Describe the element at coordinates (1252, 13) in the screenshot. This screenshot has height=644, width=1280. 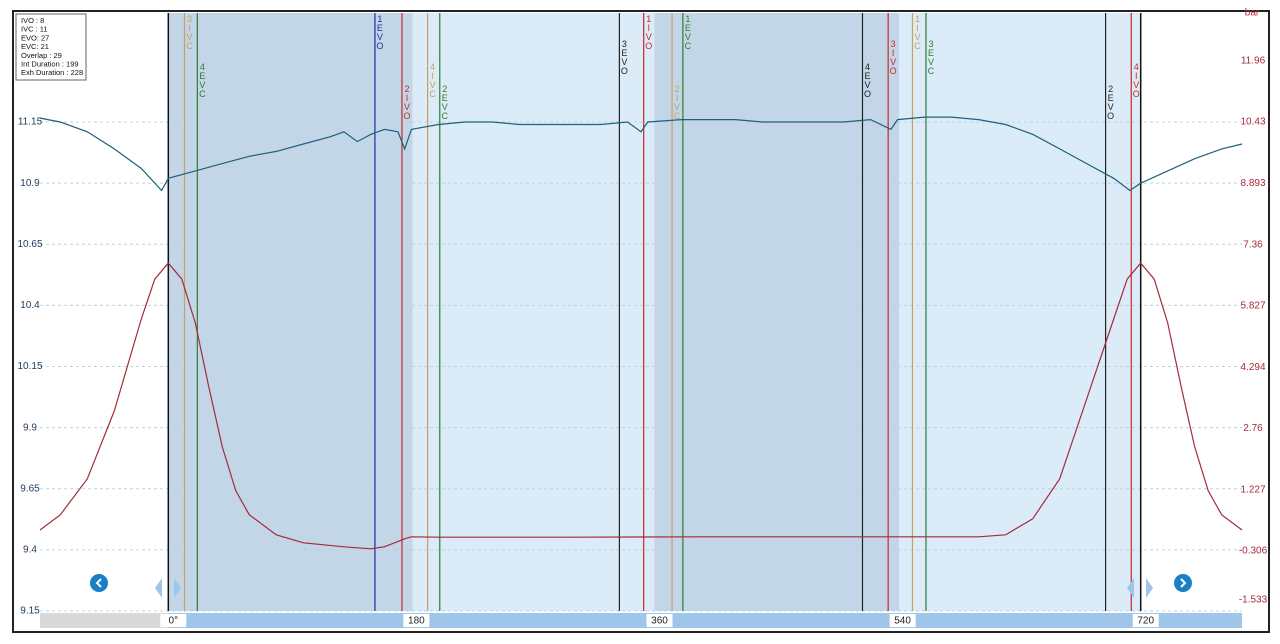
I see `y2-unit: bar` at that location.